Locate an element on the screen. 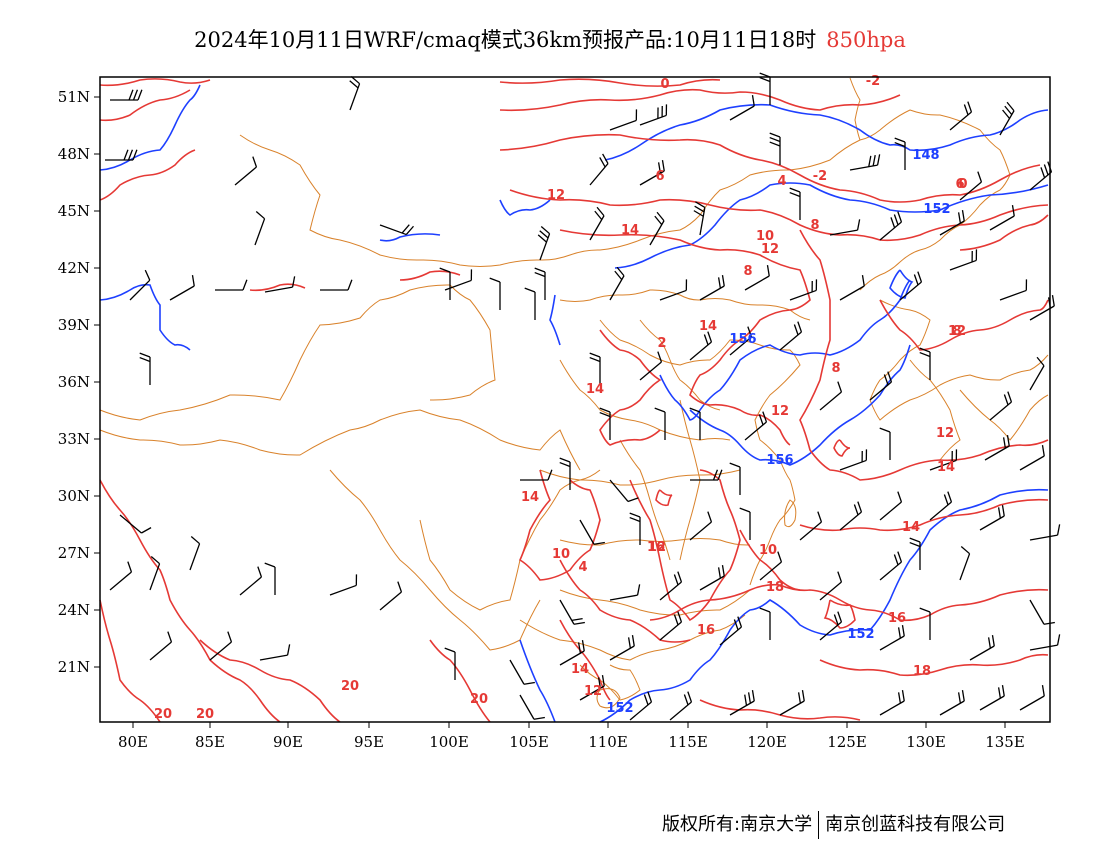  height-label: 148 is located at coordinates (925, 155).